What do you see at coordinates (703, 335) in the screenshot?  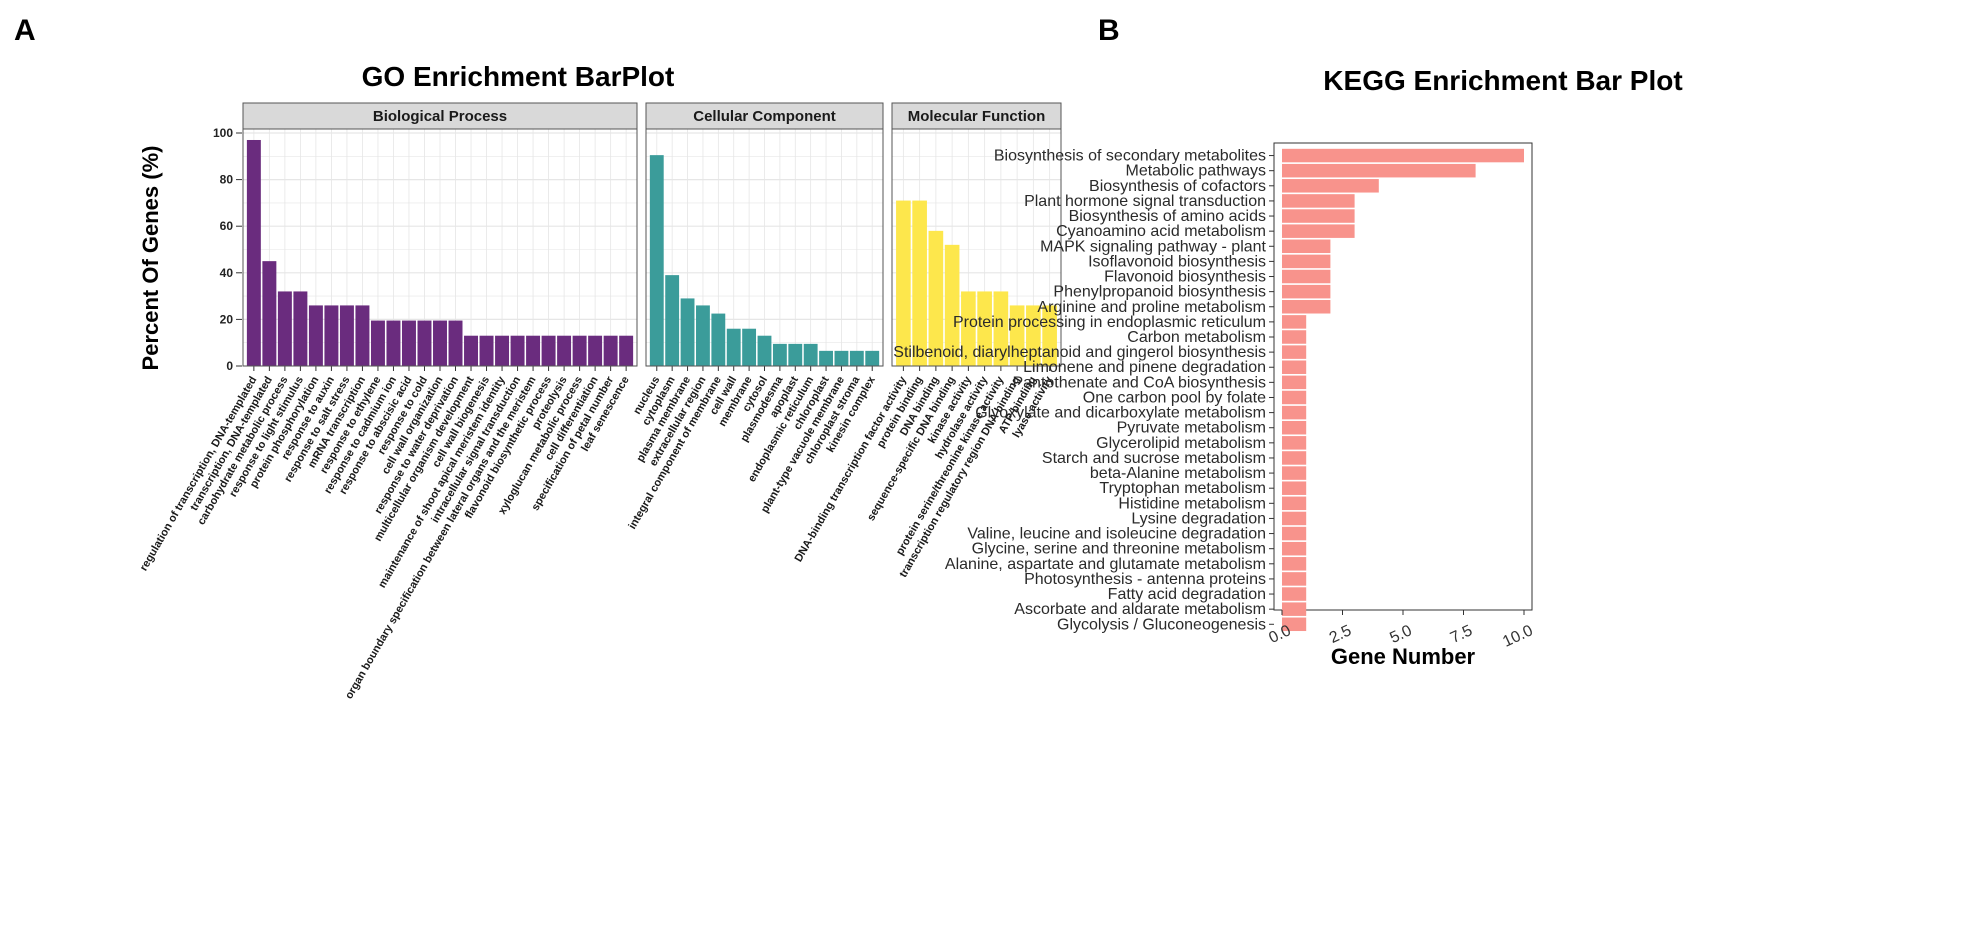 I see `go-bar-extracellular-region` at bounding box center [703, 335].